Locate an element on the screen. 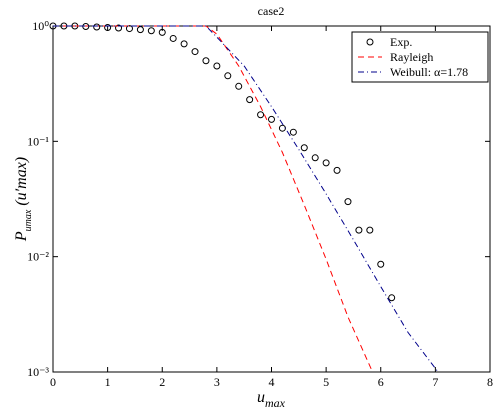  chart-title: case2 is located at coordinates (271, 11).